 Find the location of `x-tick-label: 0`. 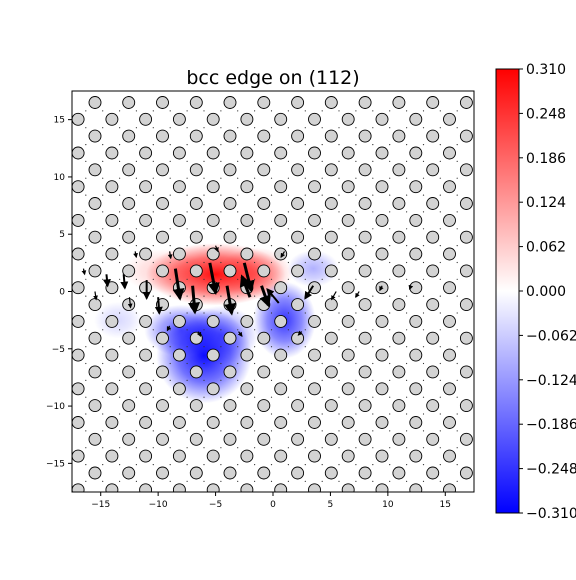

x-tick-label: 0 is located at coordinates (273, 505).